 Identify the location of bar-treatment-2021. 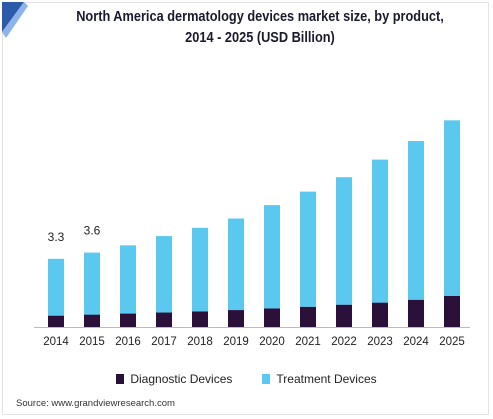
(308, 249).